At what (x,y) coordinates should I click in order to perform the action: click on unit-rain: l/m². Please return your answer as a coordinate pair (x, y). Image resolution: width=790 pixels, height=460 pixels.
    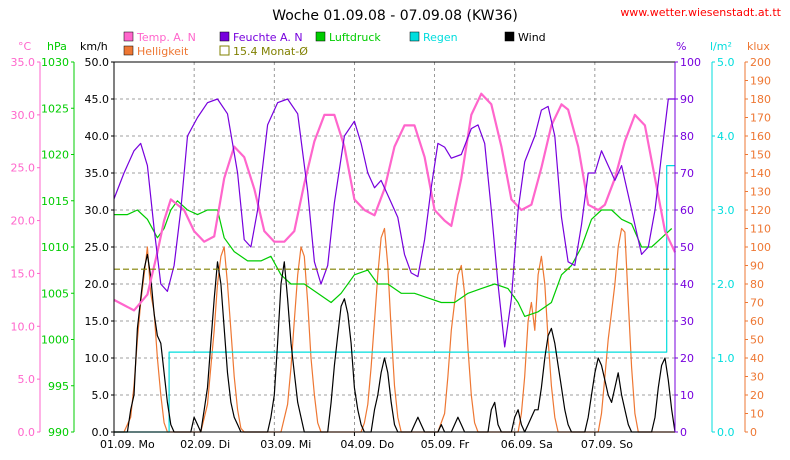
    Looking at the image, I should click on (721, 46).